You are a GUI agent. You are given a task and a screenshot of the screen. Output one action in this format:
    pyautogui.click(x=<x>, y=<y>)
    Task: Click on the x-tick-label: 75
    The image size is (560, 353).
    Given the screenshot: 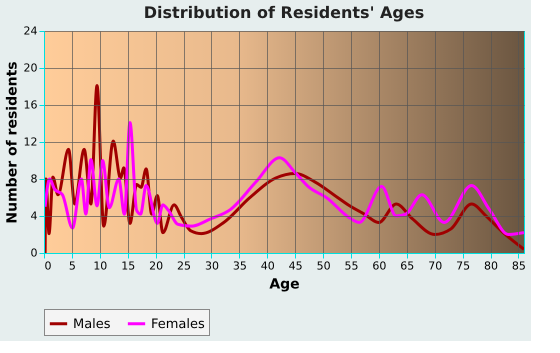 What is the action you would take?
    pyautogui.click(x=463, y=266)
    